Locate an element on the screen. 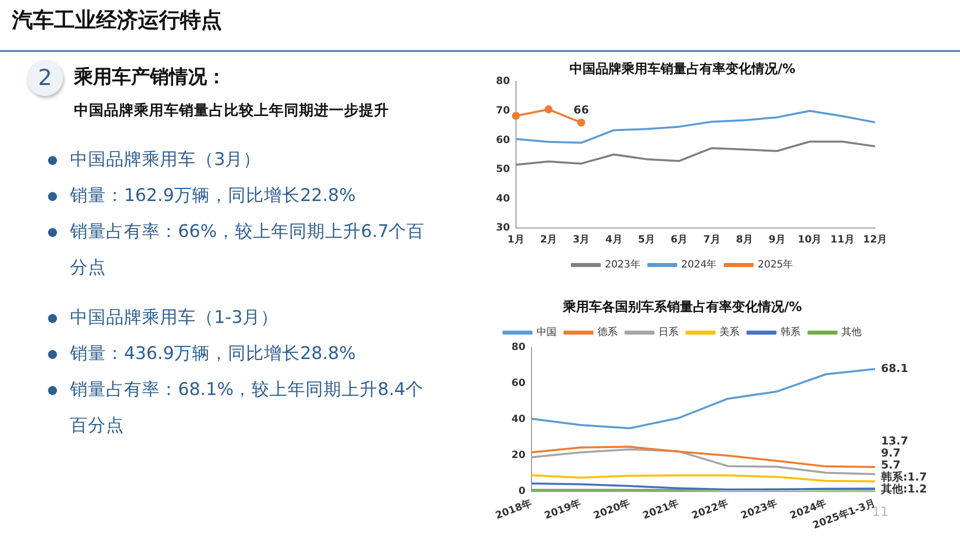 The image size is (960, 540). data-label: 其他:1.2 is located at coordinates (903, 489).